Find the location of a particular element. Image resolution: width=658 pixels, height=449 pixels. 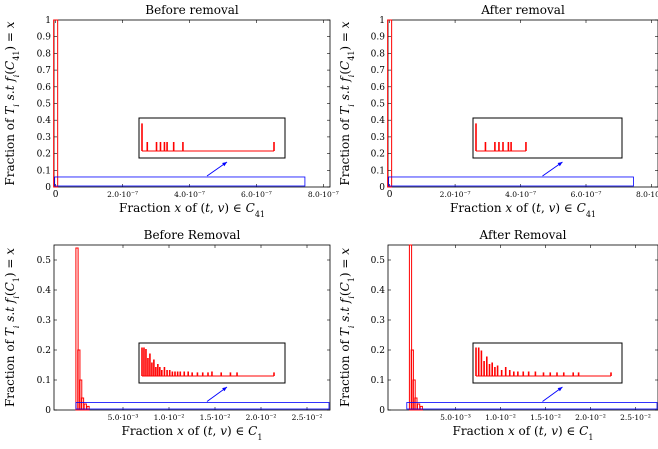

chart-title: After Removal is located at coordinates (523, 235).